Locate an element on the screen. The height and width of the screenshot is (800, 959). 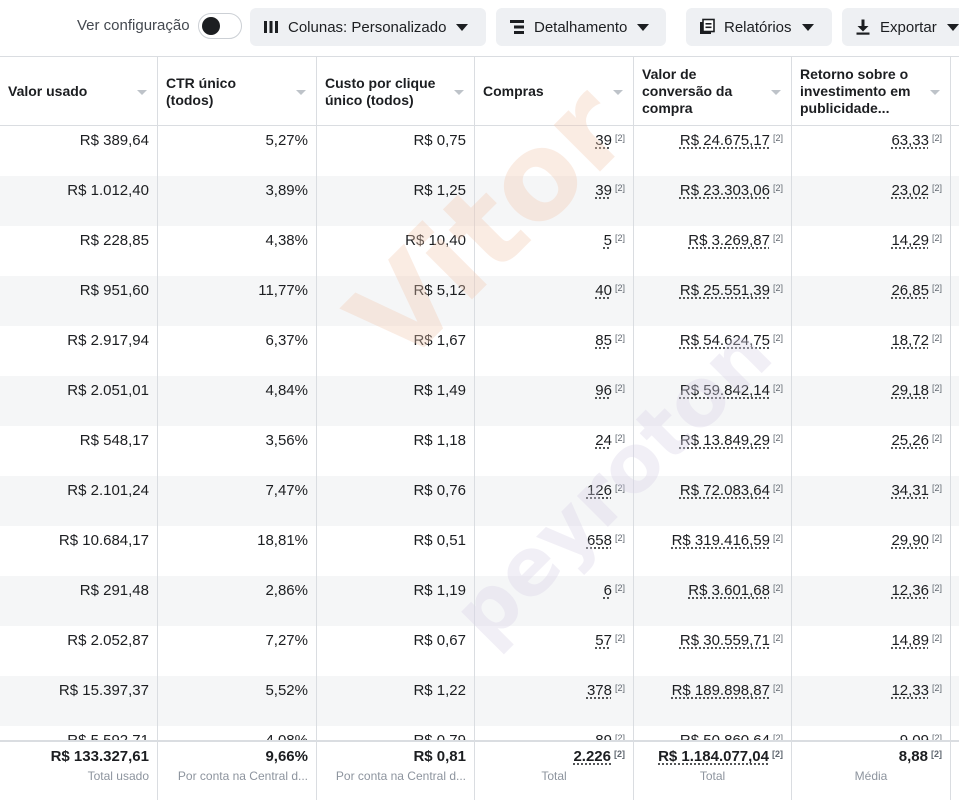
total-purchases-cell: 2.226 [2] Total is located at coordinates (554, 771).